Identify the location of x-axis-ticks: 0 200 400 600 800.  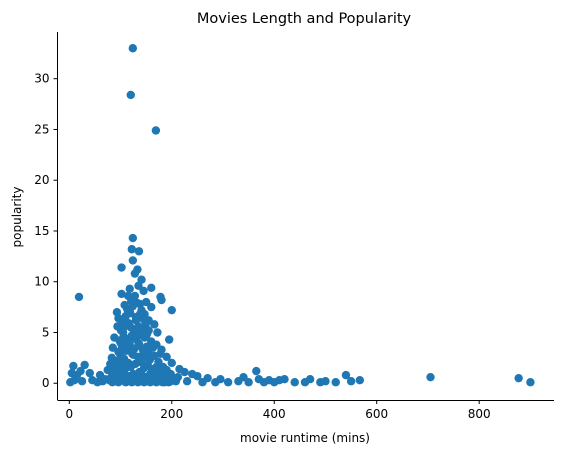
(278, 410).